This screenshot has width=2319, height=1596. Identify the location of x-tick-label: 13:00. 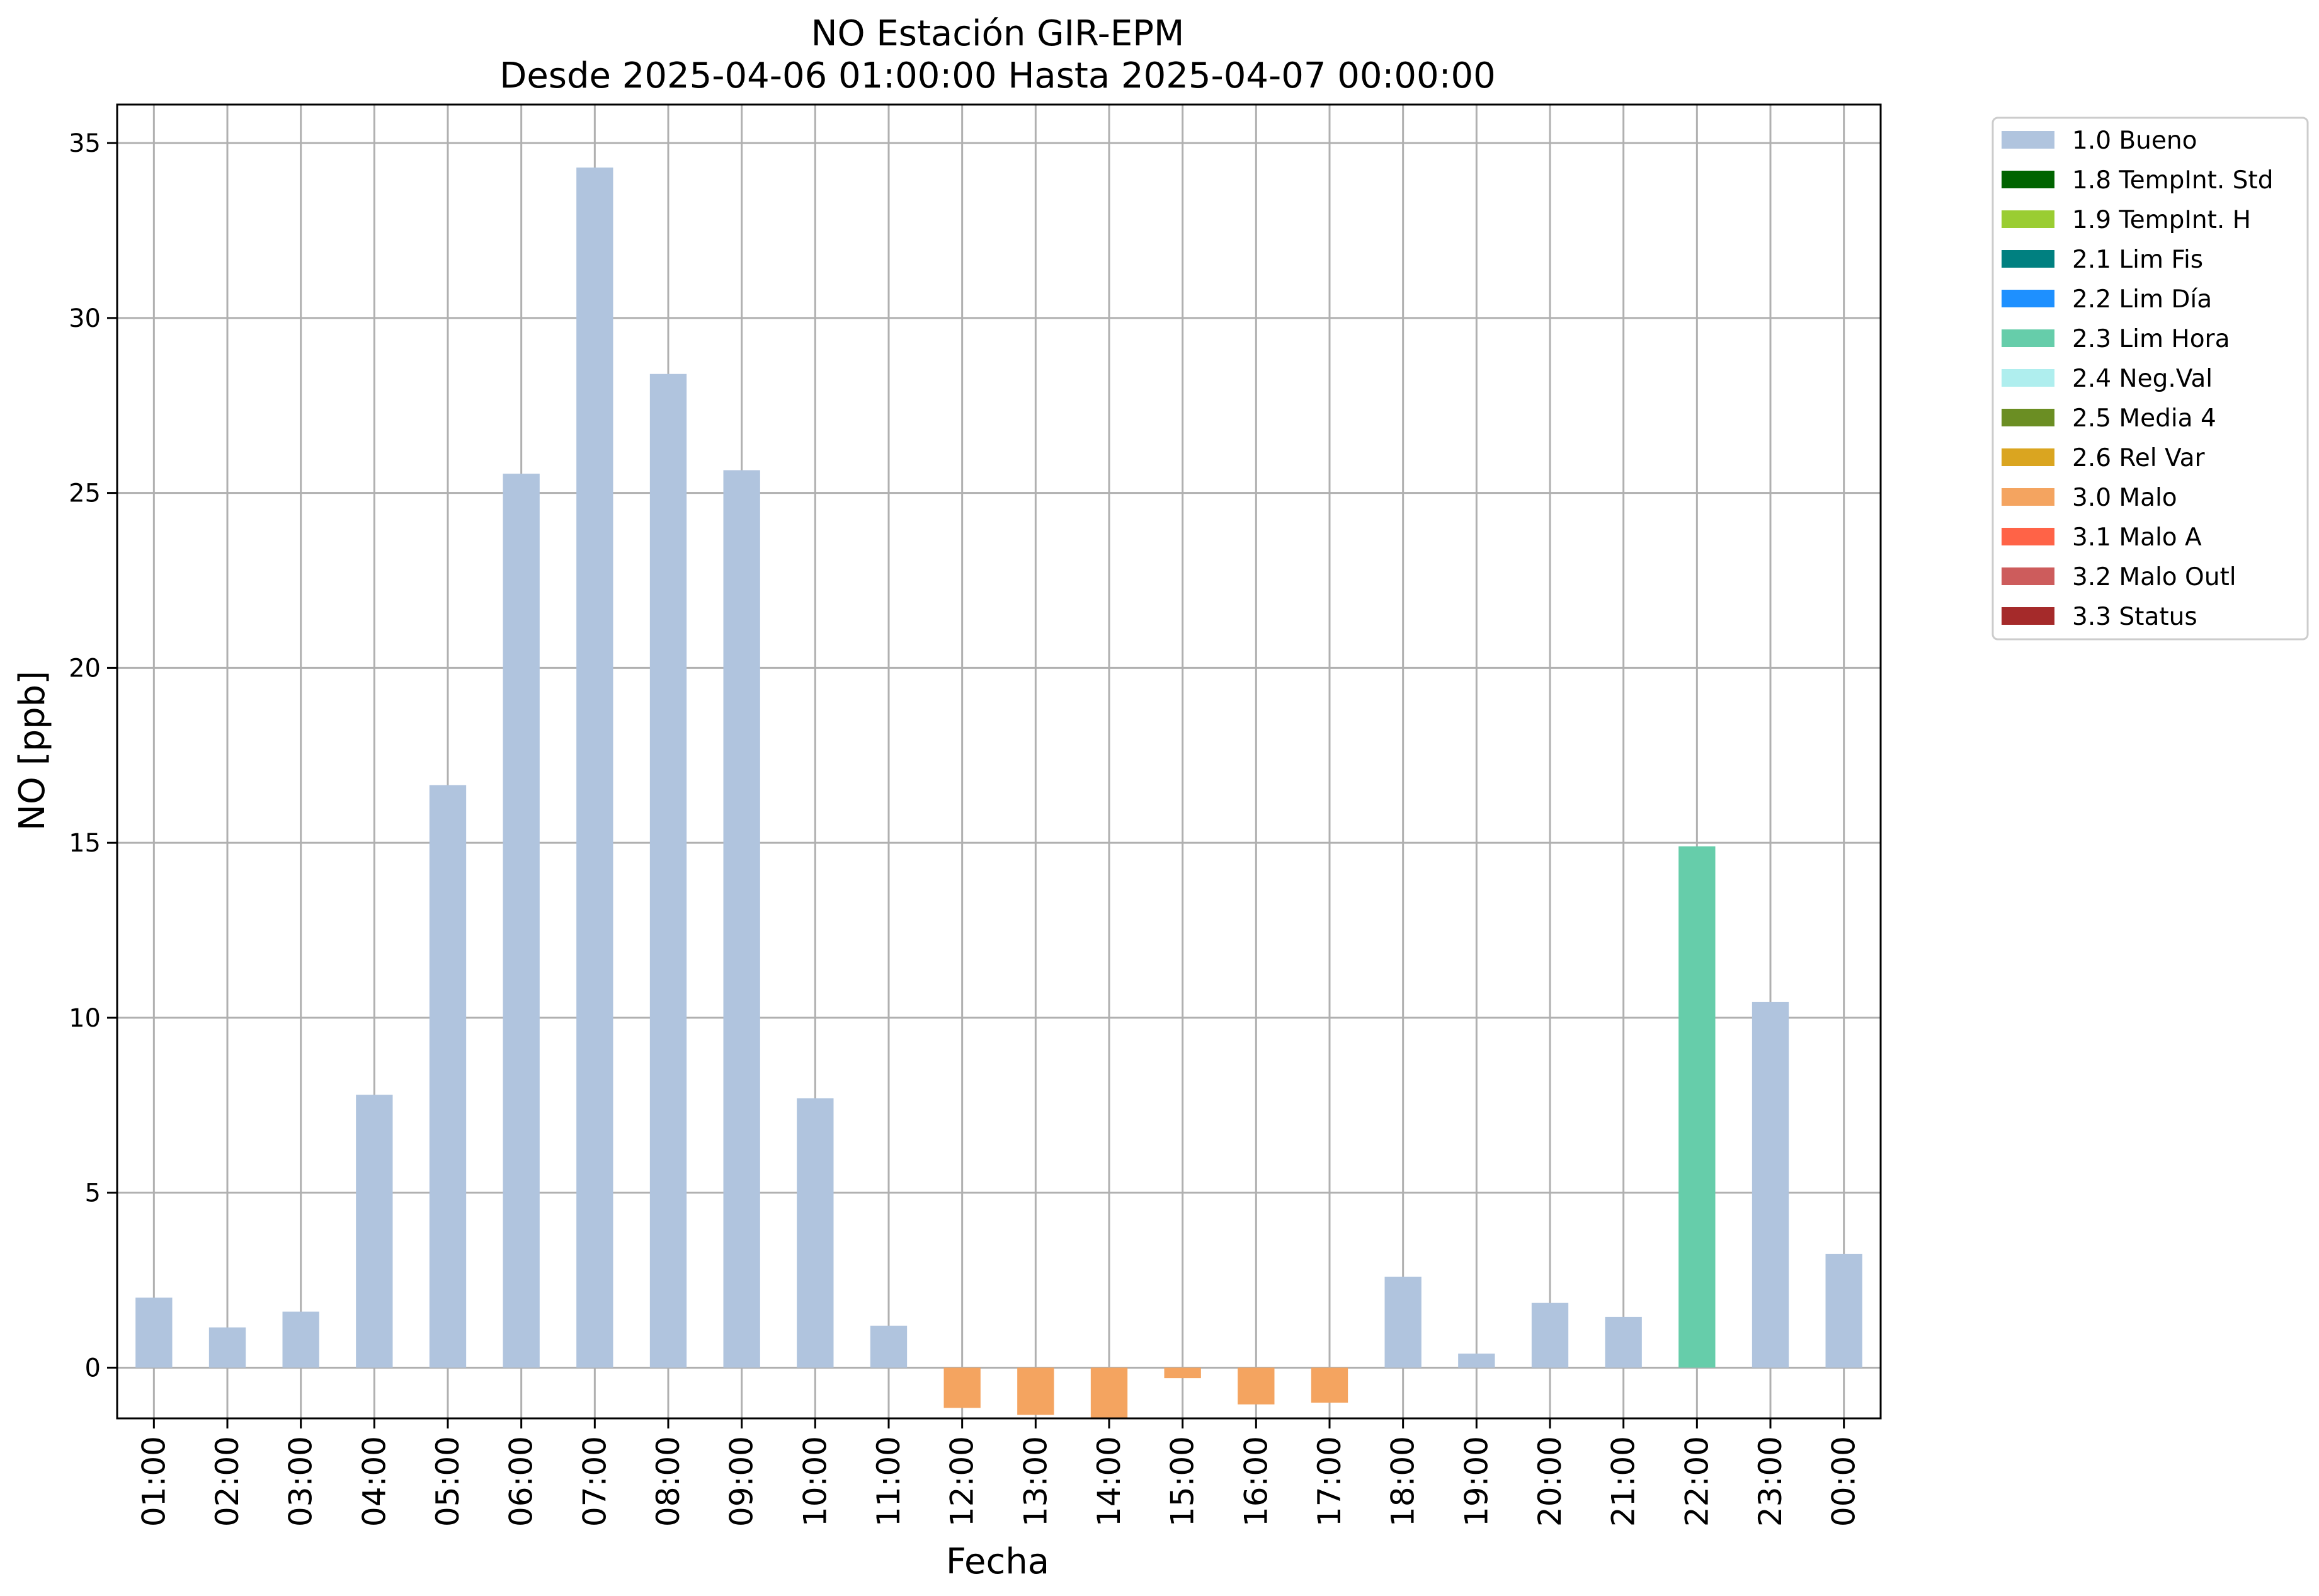
(1035, 1481).